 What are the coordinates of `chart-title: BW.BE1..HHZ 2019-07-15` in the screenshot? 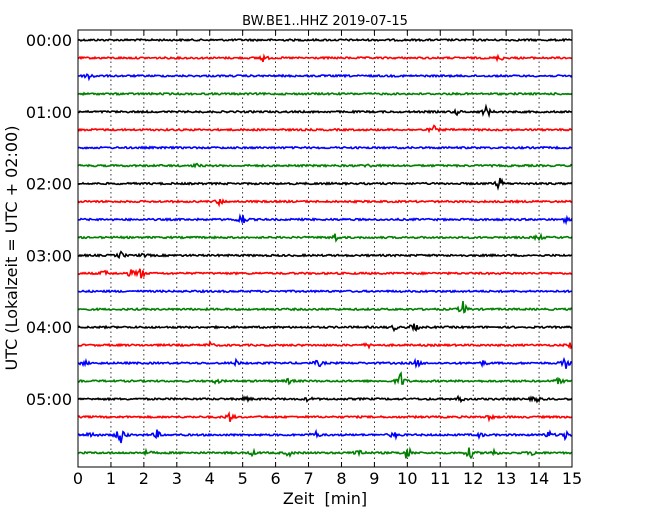 It's located at (325, 21).